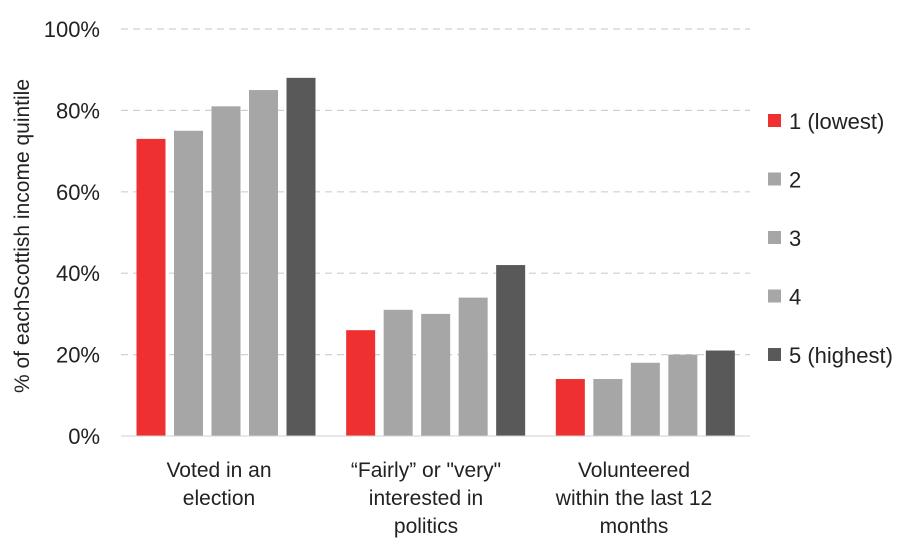  I want to click on y-tick-label: 20%, so click(78, 355).